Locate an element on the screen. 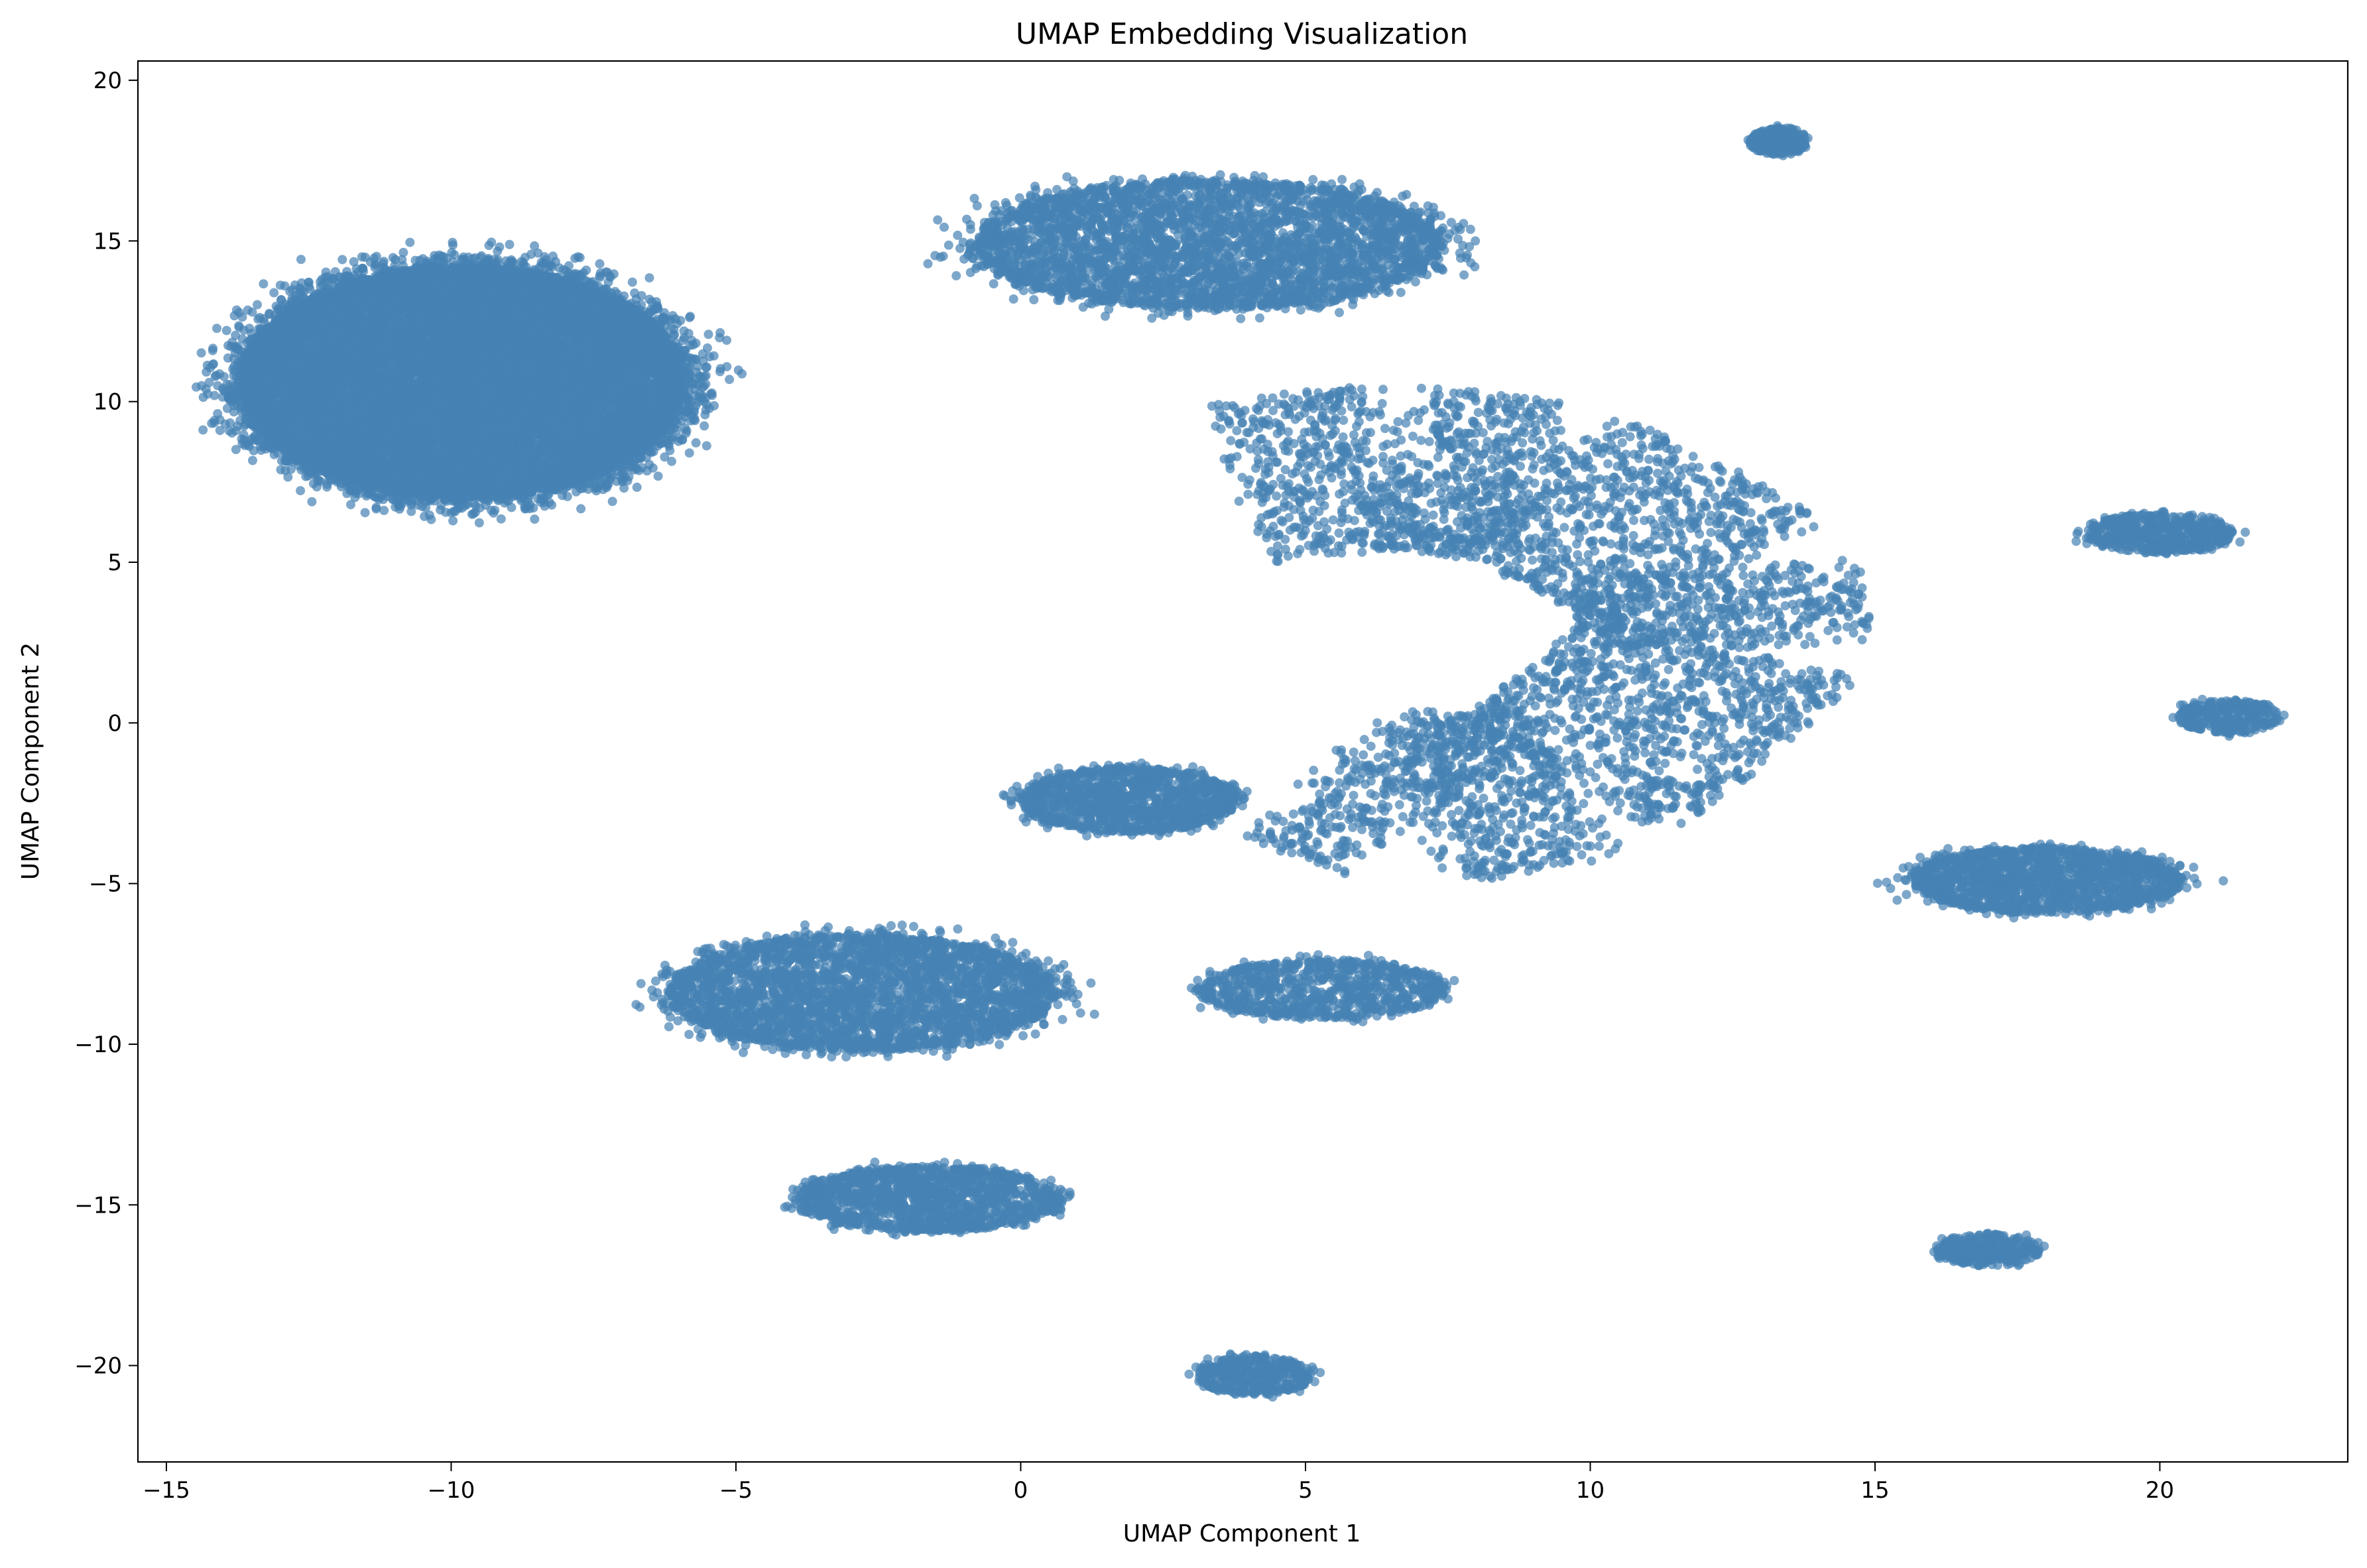  chart-title: UMAP Embedding Visualization is located at coordinates (1242, 34).